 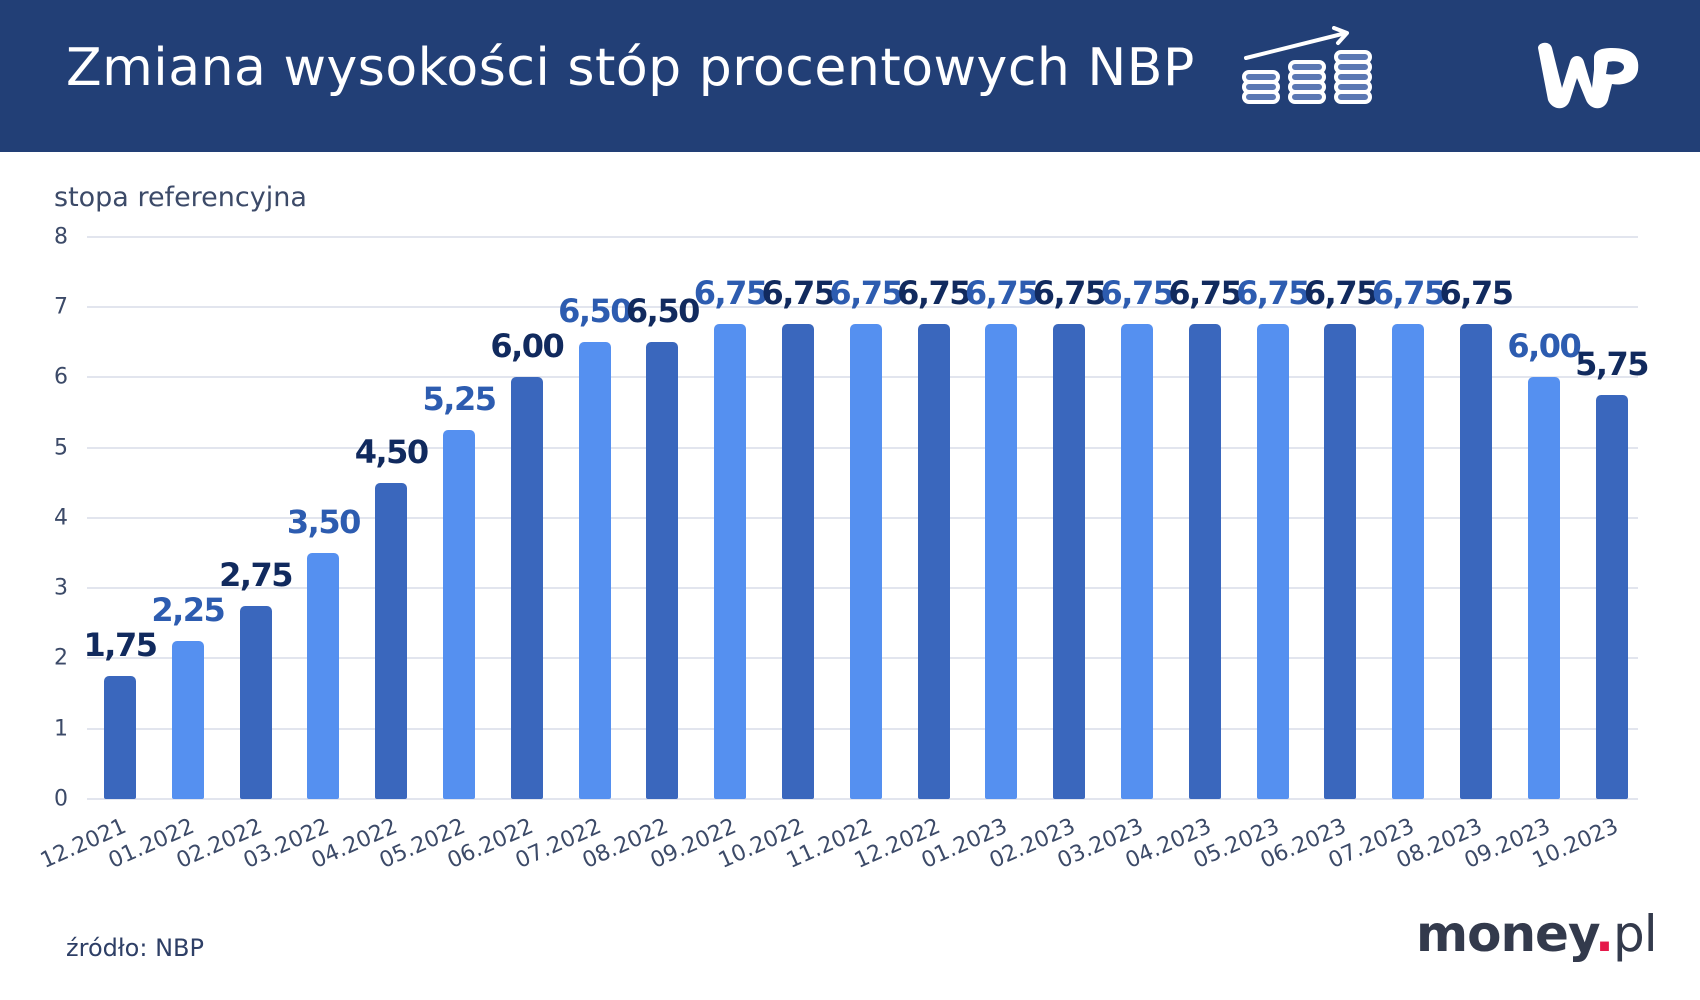 What do you see at coordinates (61, 237) in the screenshot?
I see `y-tick-label: 8` at bounding box center [61, 237].